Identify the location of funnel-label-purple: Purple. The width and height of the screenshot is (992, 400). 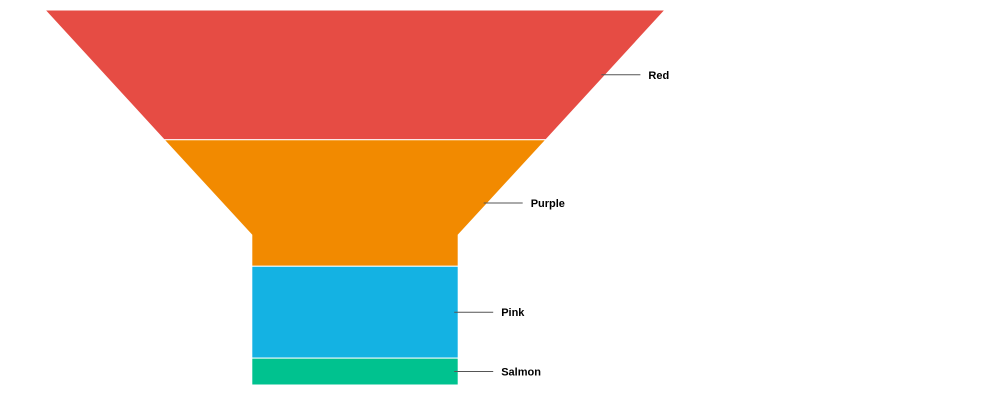
(548, 204).